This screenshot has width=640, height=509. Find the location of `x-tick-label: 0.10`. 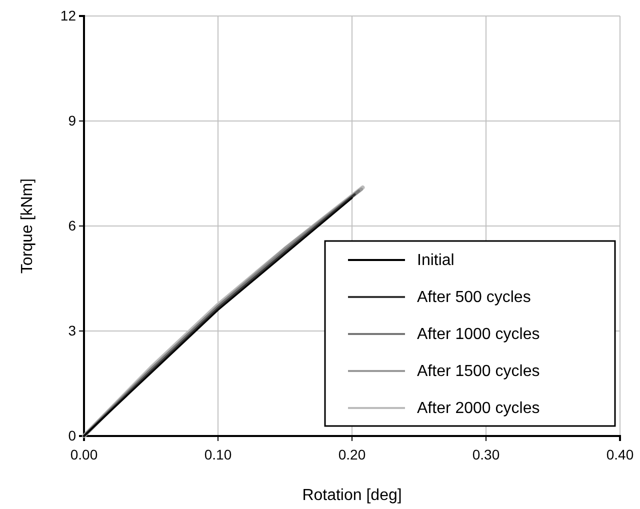

x-tick-label: 0.10 is located at coordinates (218, 454).